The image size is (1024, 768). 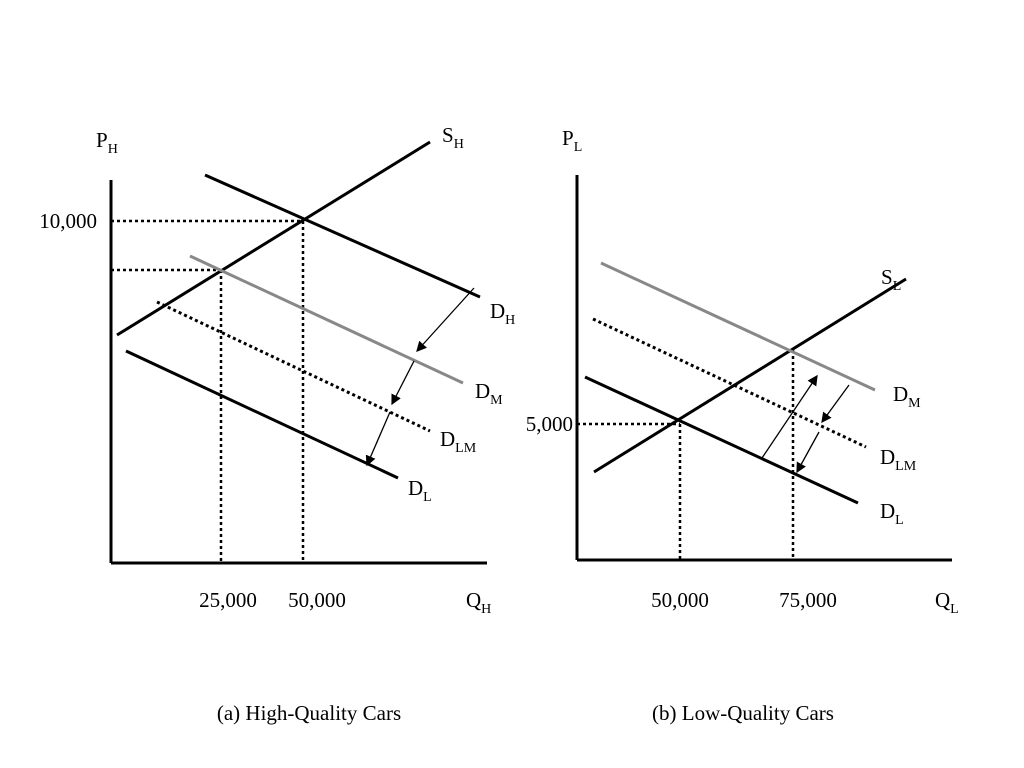 I want to click on curve-label: SH, so click(x=453, y=137).